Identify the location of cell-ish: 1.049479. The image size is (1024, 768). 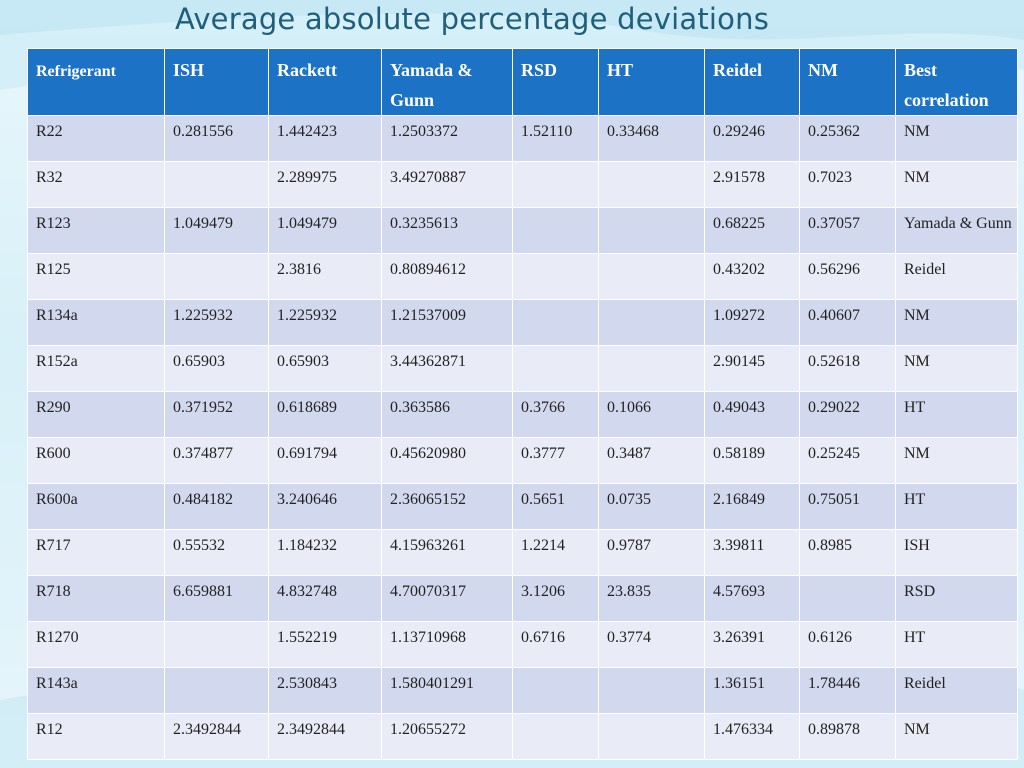
(216, 230).